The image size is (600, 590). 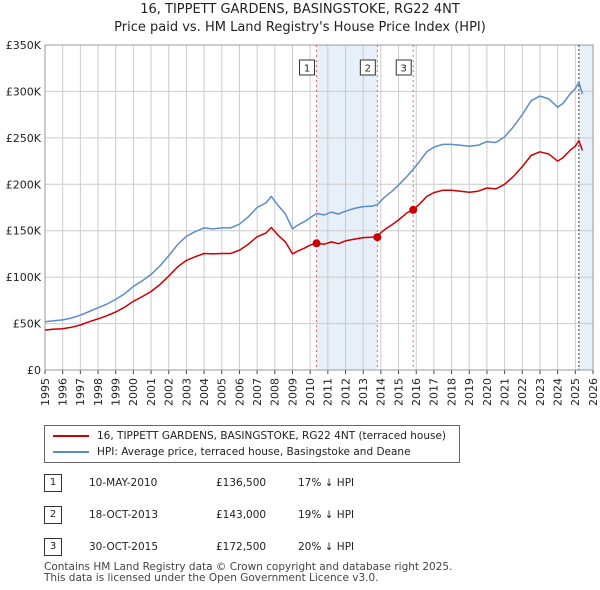 What do you see at coordinates (53, 515) in the screenshot?
I see `sale-number-badge: 2` at bounding box center [53, 515].